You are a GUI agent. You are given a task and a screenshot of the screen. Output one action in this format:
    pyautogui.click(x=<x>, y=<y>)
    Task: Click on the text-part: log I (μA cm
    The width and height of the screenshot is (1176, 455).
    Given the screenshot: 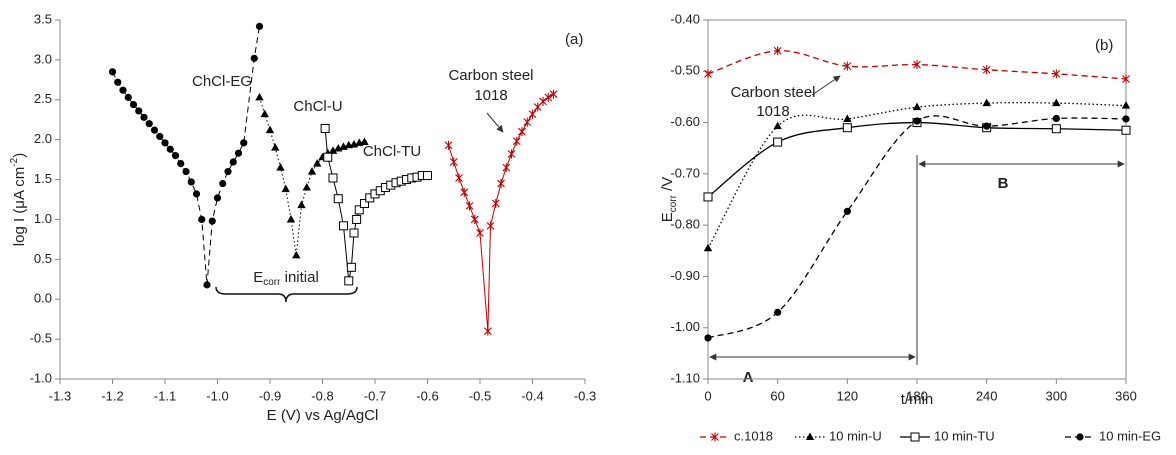 What is the action you would take?
    pyautogui.click(x=19, y=207)
    